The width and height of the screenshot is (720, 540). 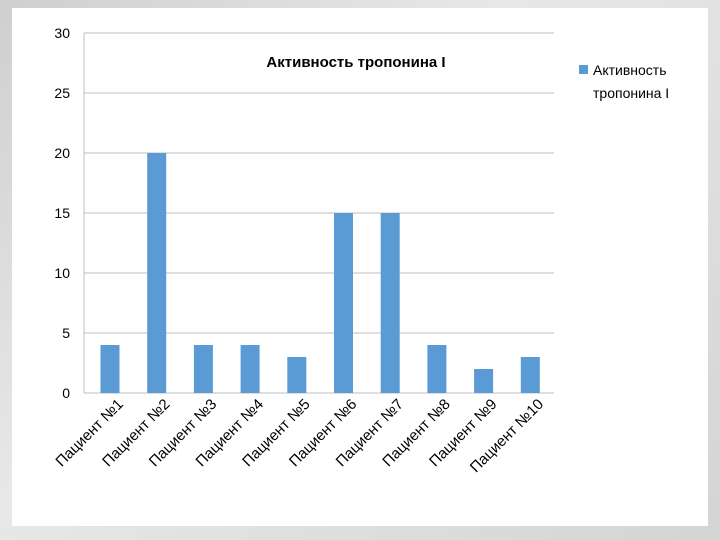 I want to click on y-axis-ticks: 0 5 10 15 20 25 30, so click(x=62, y=213).